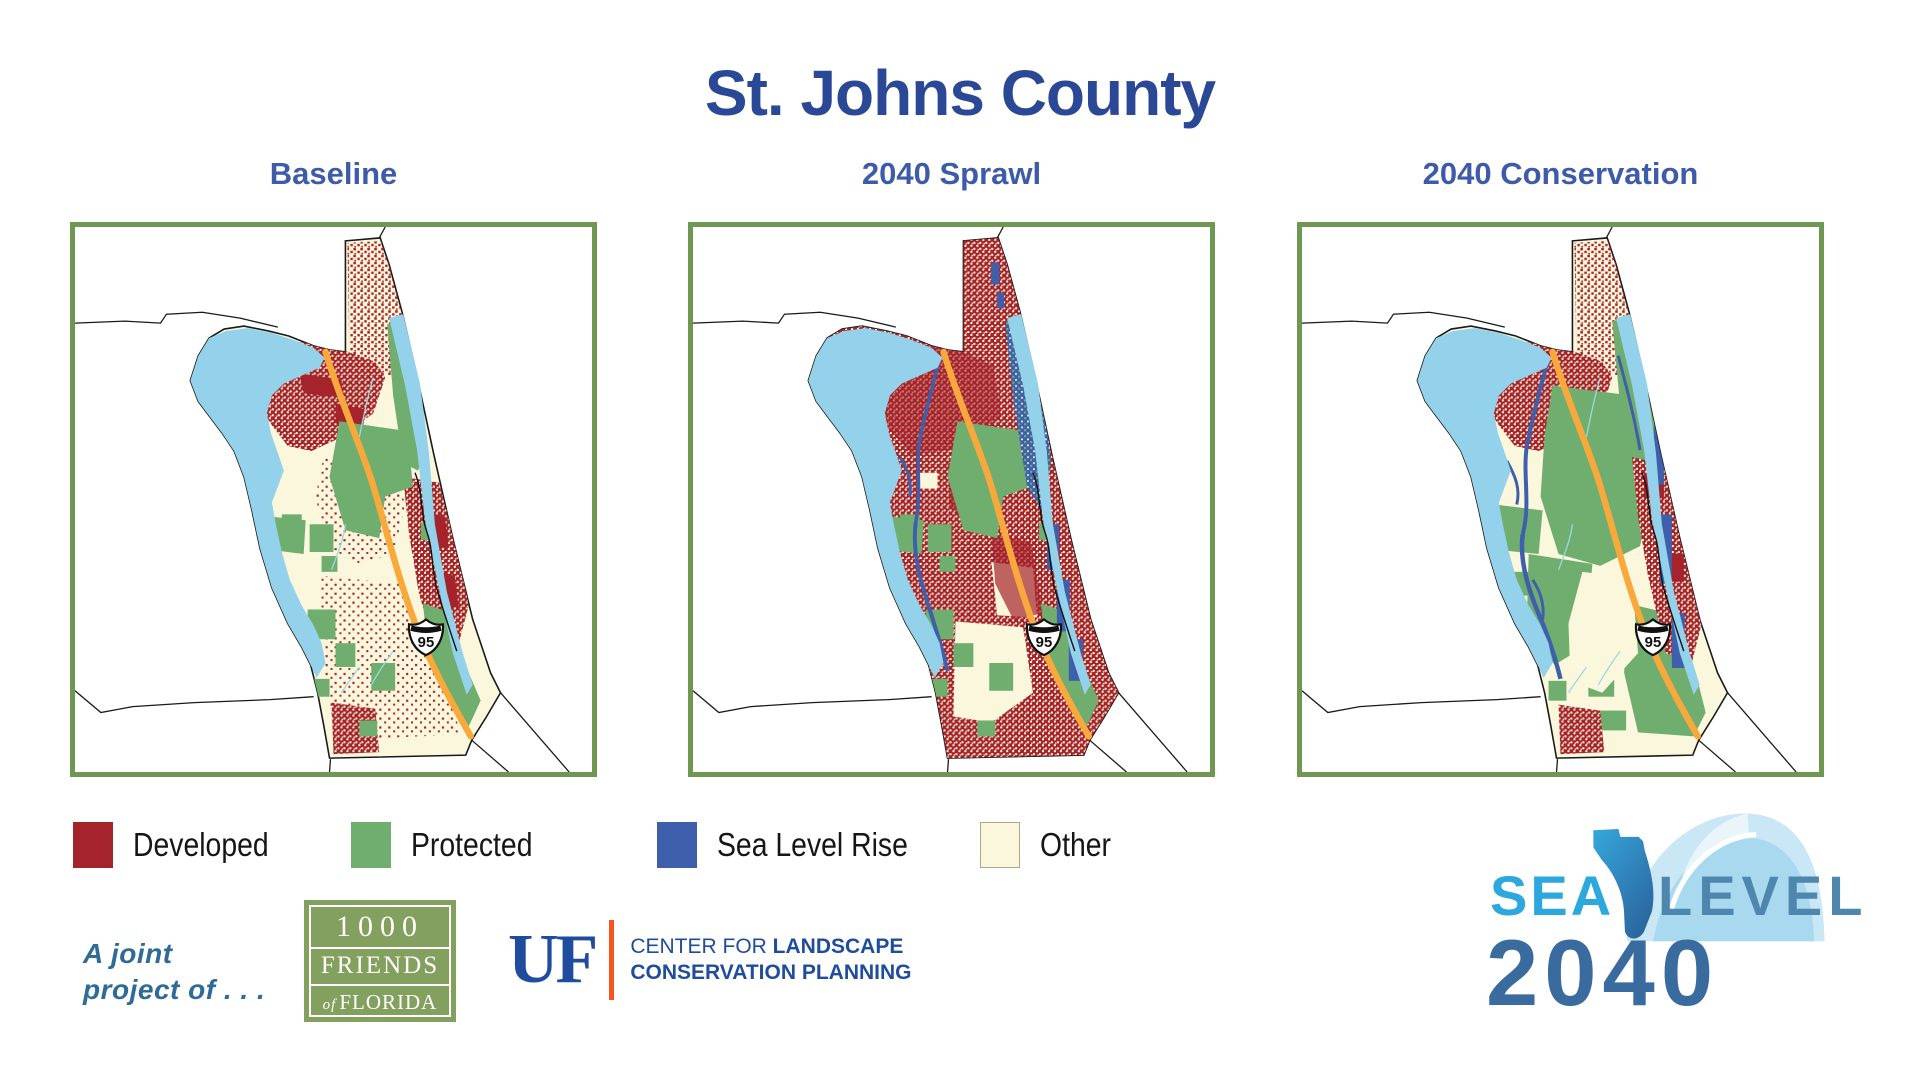 Image resolution: width=1920 pixels, height=1080 pixels. I want to click on legend-label-other: Other, so click(1075, 844).